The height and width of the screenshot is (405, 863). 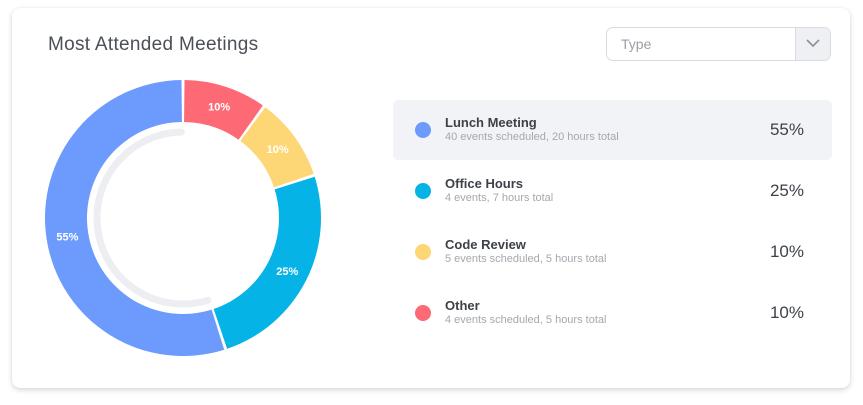 I want to click on type-select: Type, so click(x=718, y=44).